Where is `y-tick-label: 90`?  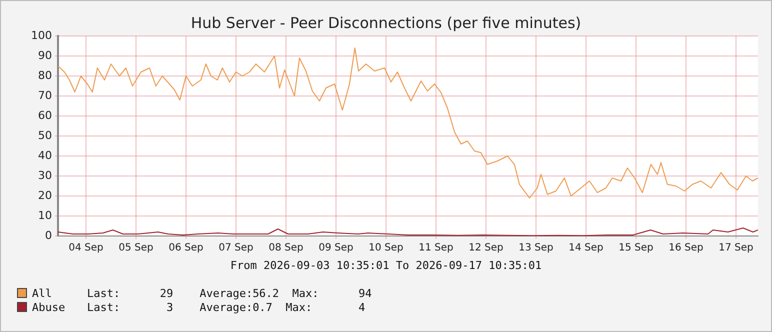
y-tick-label: 90 is located at coordinates (45, 55).